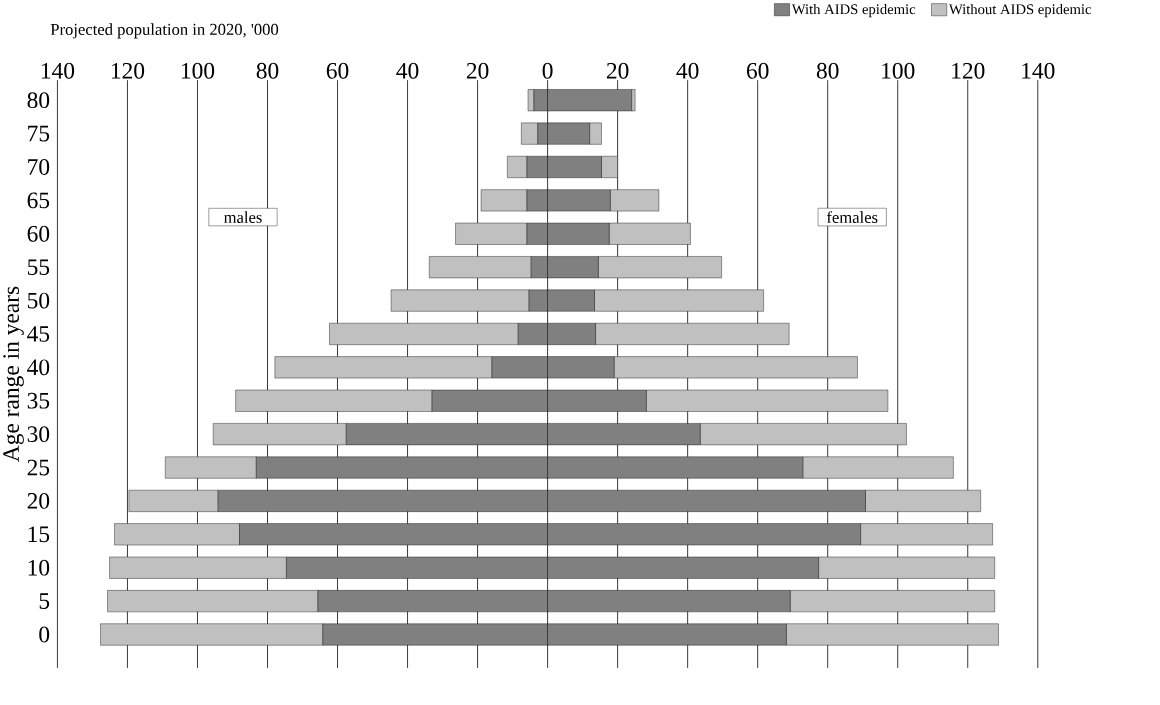  What do you see at coordinates (13, 374) in the screenshot?
I see `y-axis-title: Age range in years` at bounding box center [13, 374].